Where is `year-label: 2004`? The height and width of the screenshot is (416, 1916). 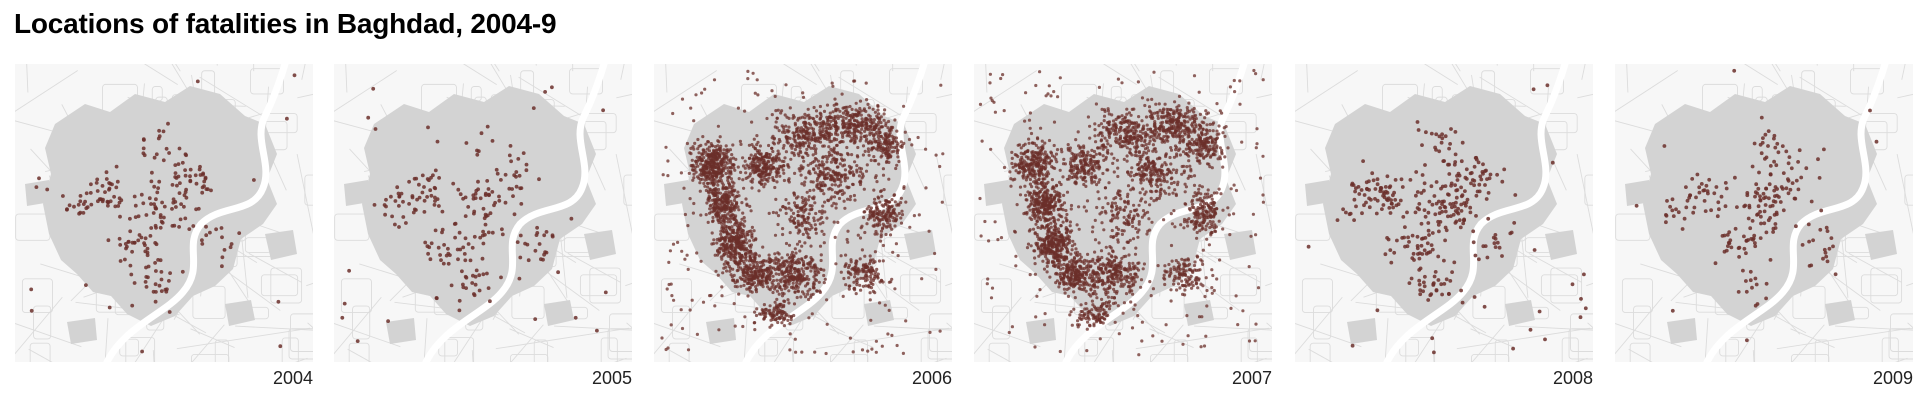
year-label: 2004 is located at coordinates (292, 378).